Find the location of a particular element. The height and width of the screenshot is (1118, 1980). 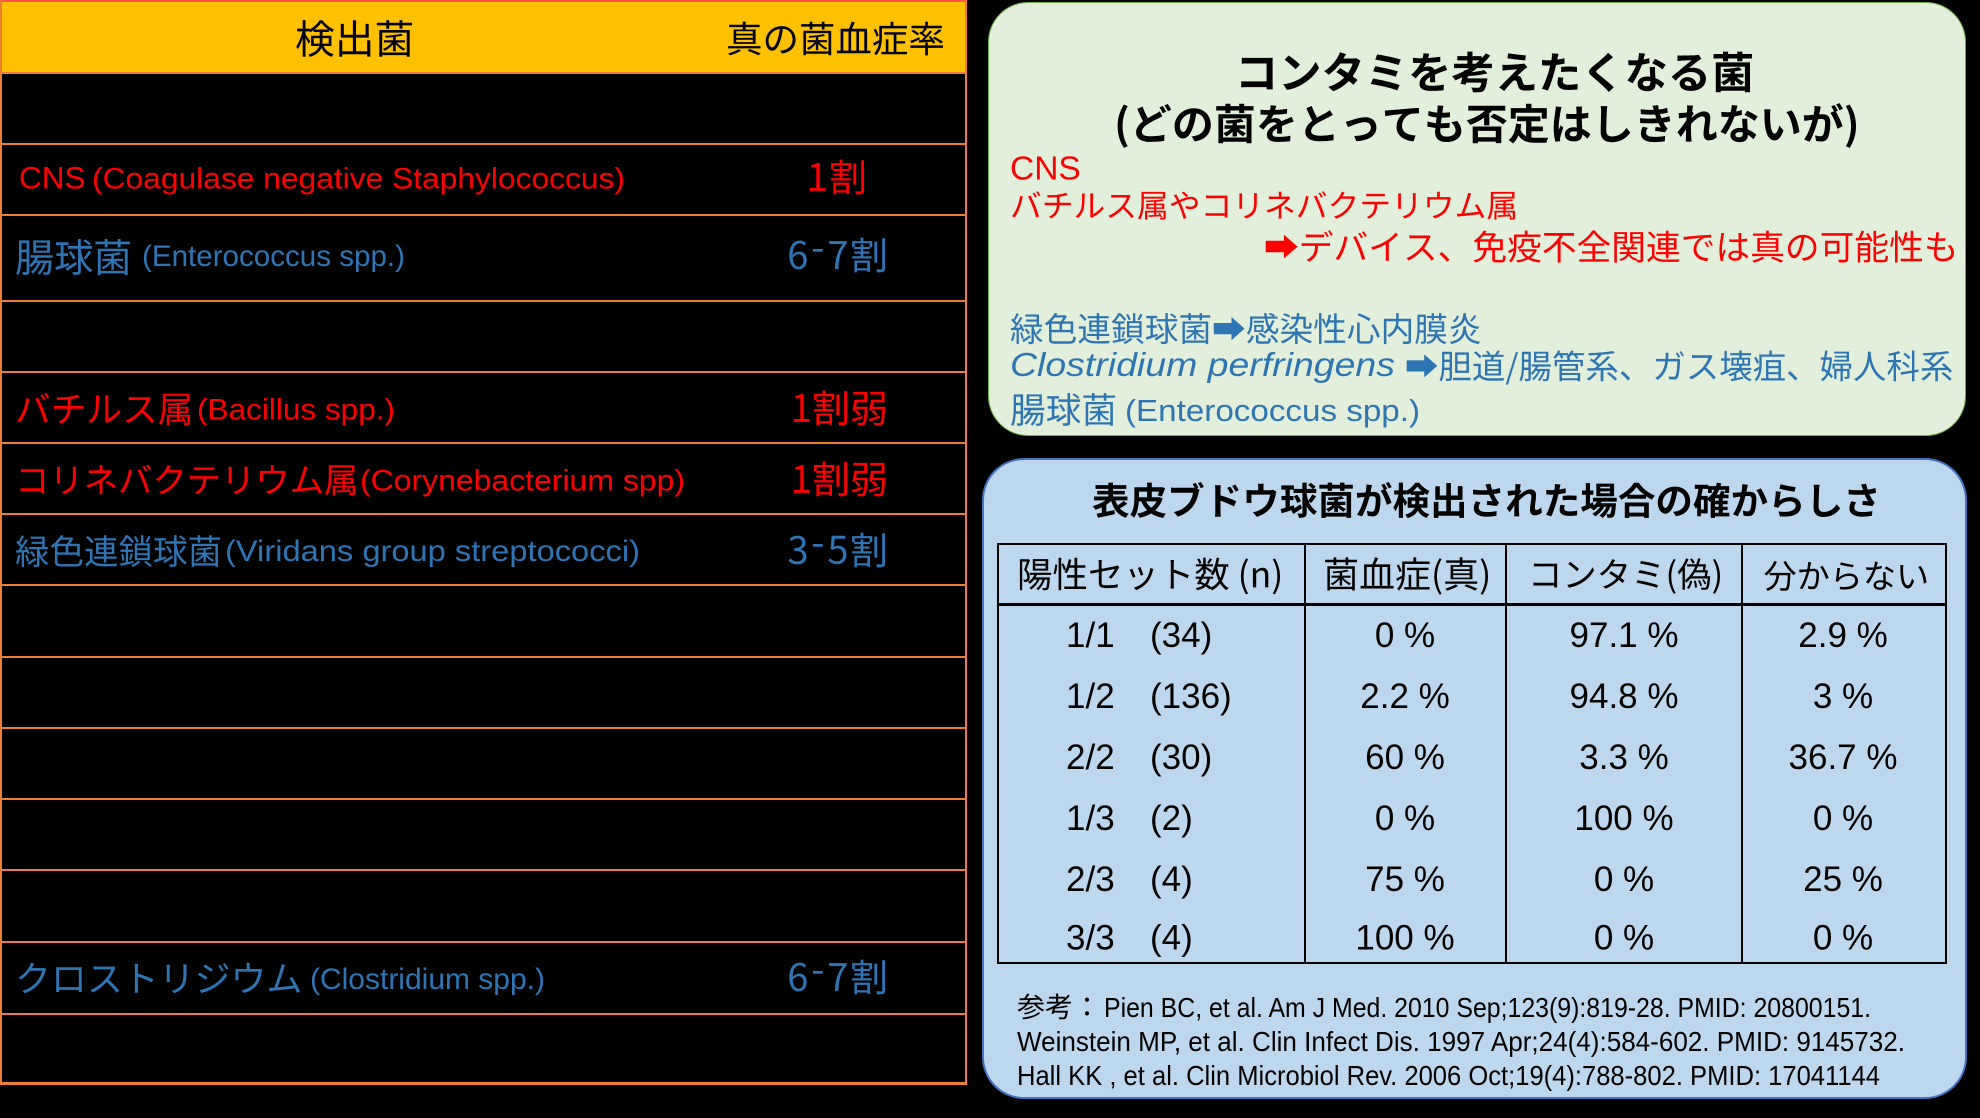

svg-text: (Clostridium spp.) is located at coordinates (427, 979).